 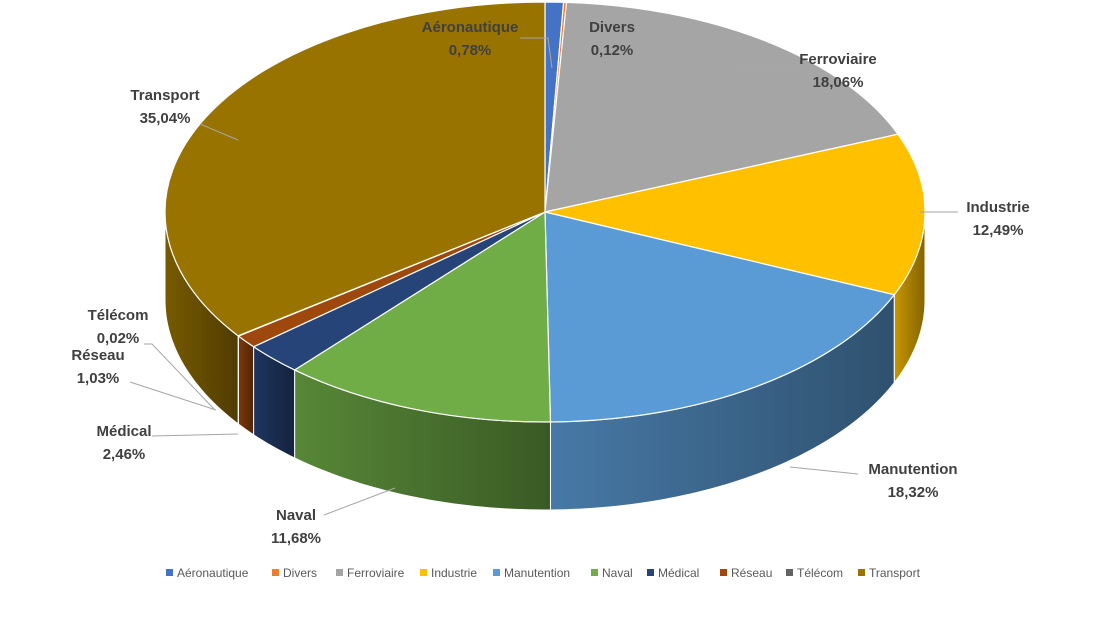 I want to click on legend-label-manutention: Manutention, so click(x=537, y=573).